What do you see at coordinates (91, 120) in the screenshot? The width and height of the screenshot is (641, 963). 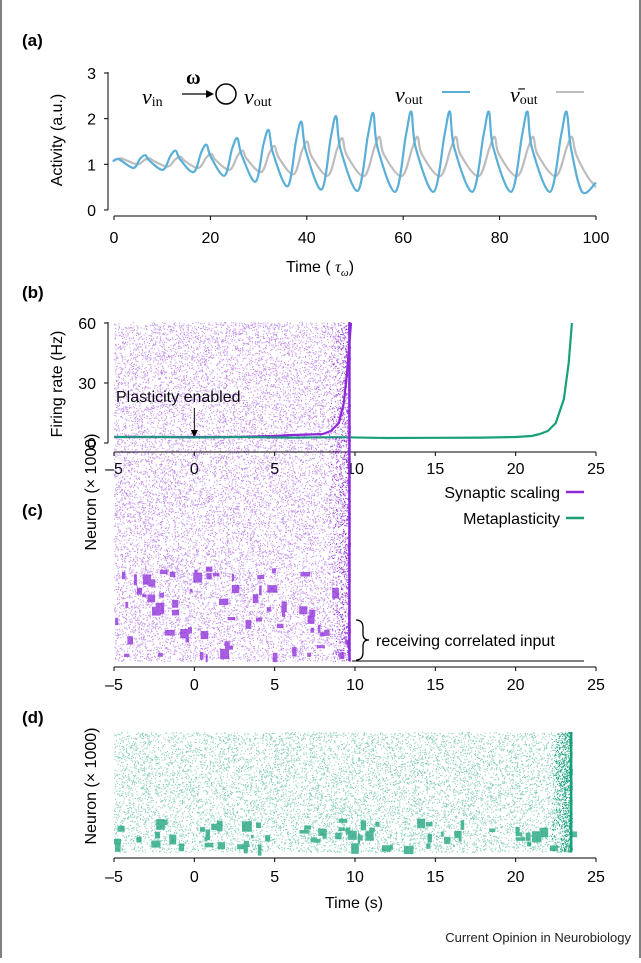 I see `panel-a-ytick-label: 2` at bounding box center [91, 120].